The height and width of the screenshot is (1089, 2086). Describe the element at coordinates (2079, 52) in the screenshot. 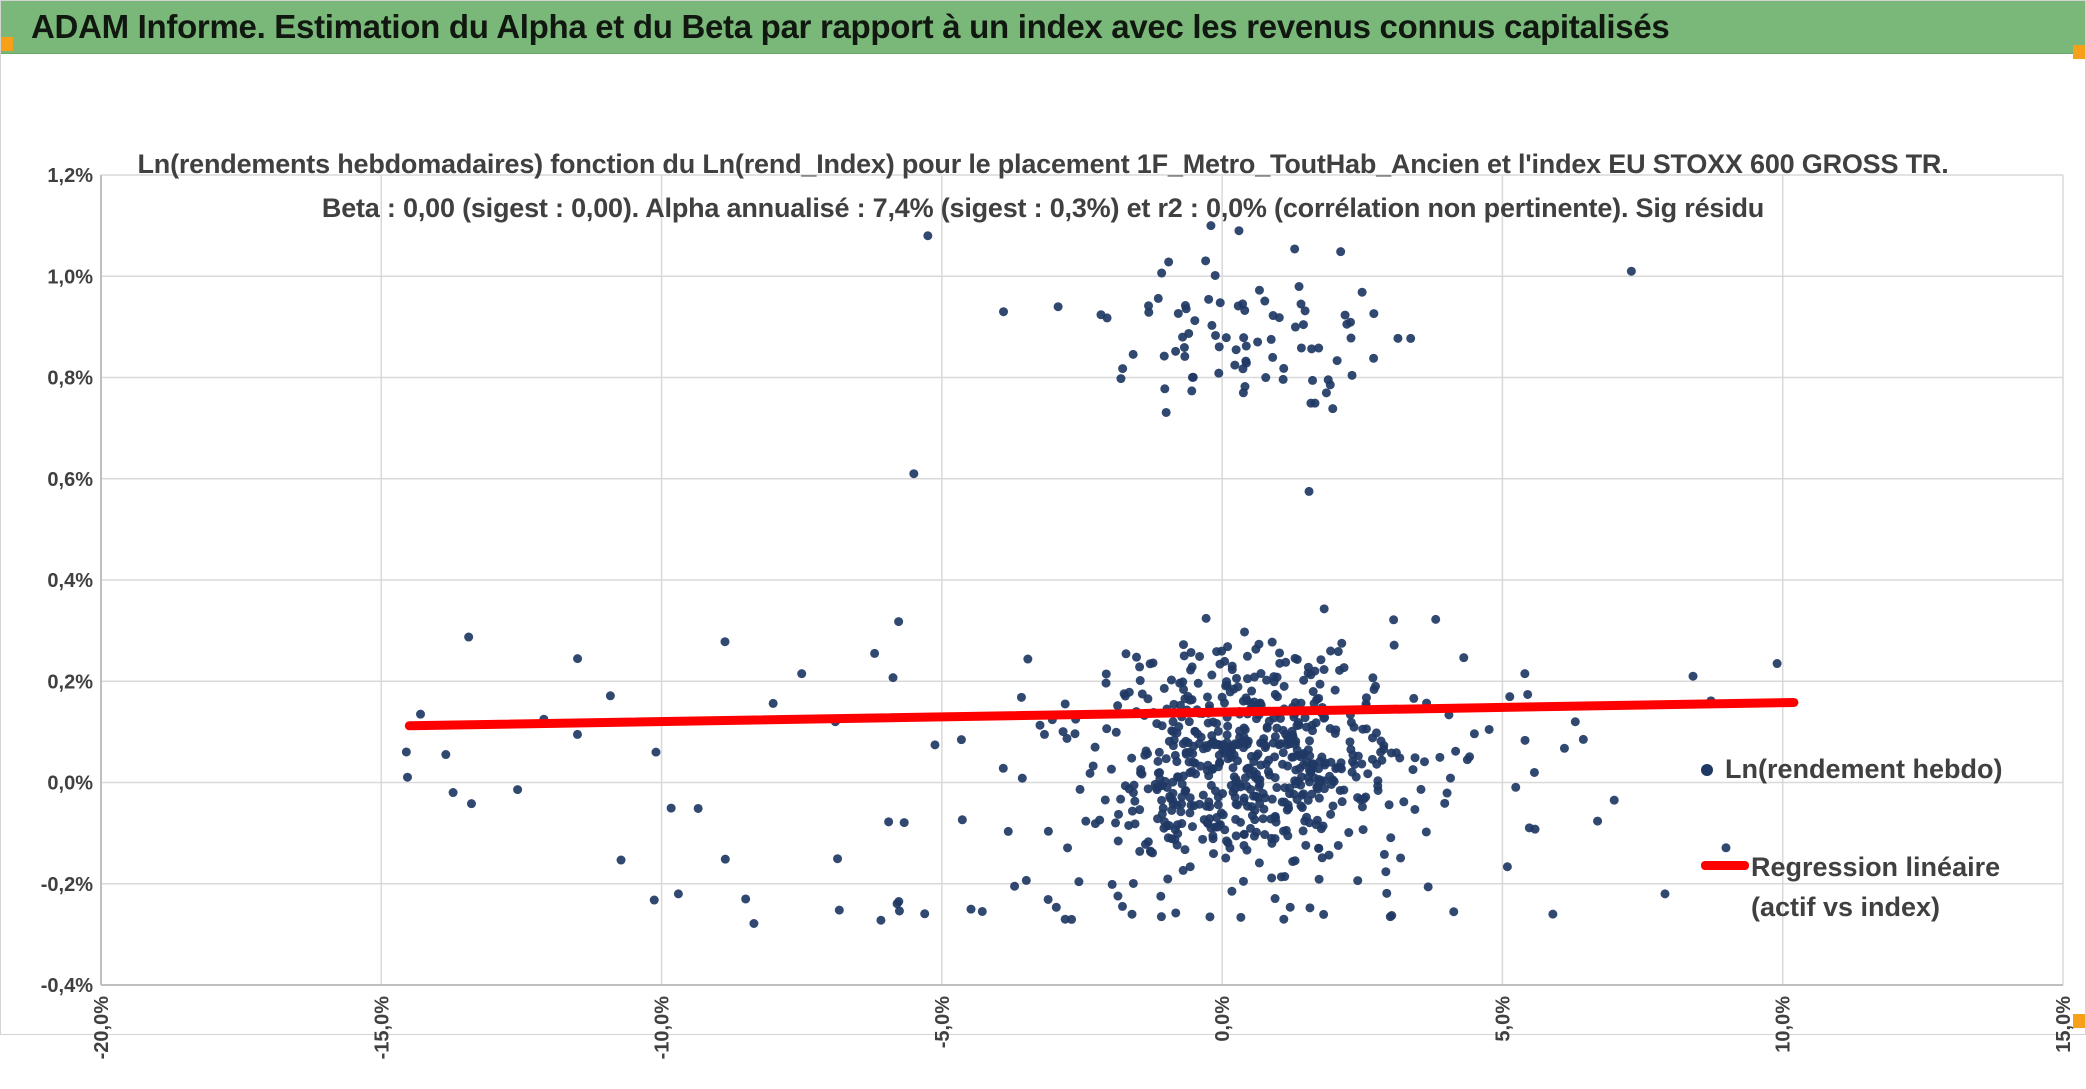

I see `accent-square-right` at that location.